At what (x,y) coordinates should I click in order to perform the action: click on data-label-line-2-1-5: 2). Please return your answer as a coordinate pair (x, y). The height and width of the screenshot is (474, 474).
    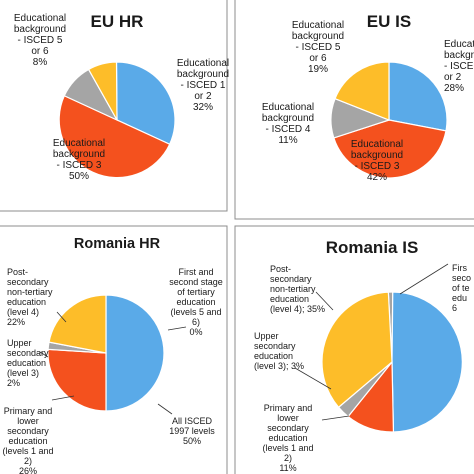
    Looking at the image, I should click on (28, 461).